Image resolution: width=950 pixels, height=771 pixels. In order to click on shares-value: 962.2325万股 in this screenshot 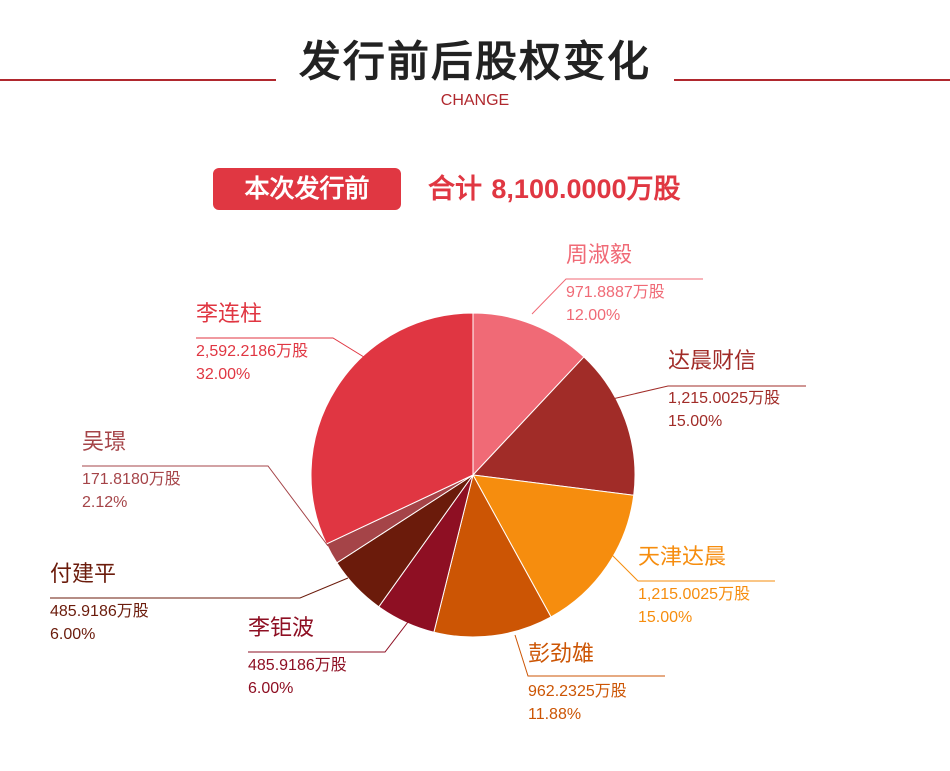, I will do `click(577, 691)`.